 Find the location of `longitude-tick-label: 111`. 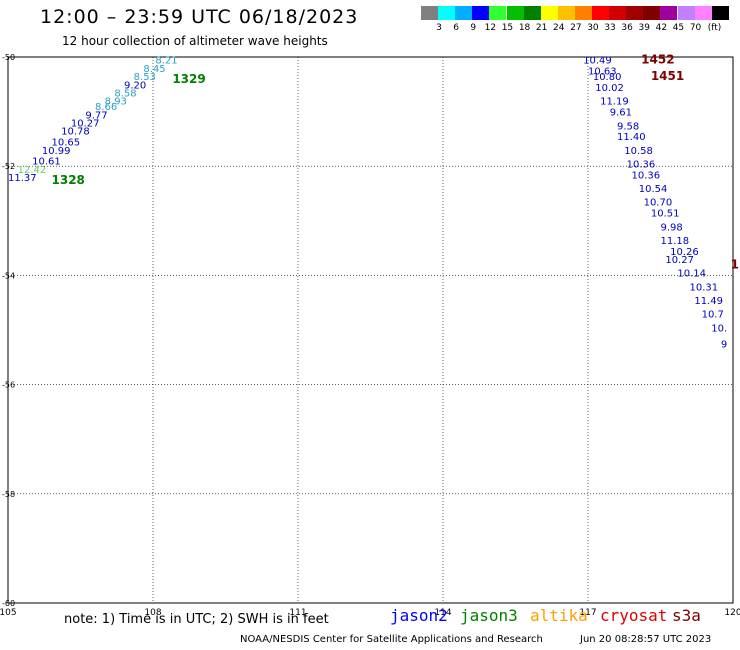

longitude-tick-label: 111 is located at coordinates (297, 613).